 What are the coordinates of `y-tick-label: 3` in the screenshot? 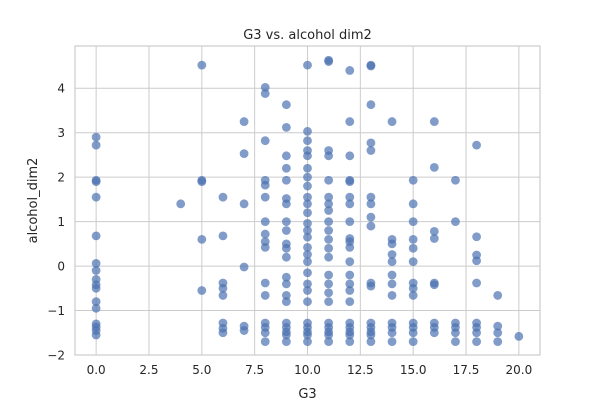 It's located at (61, 133).